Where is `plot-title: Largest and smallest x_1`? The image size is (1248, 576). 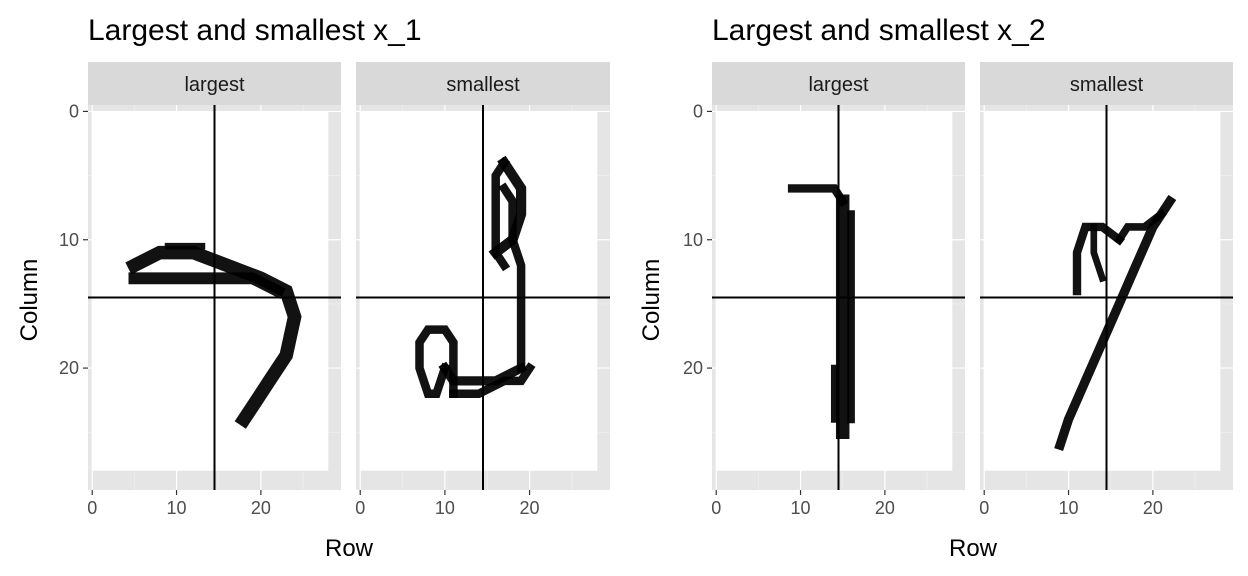 plot-title: Largest and smallest x_1 is located at coordinates (255, 30).